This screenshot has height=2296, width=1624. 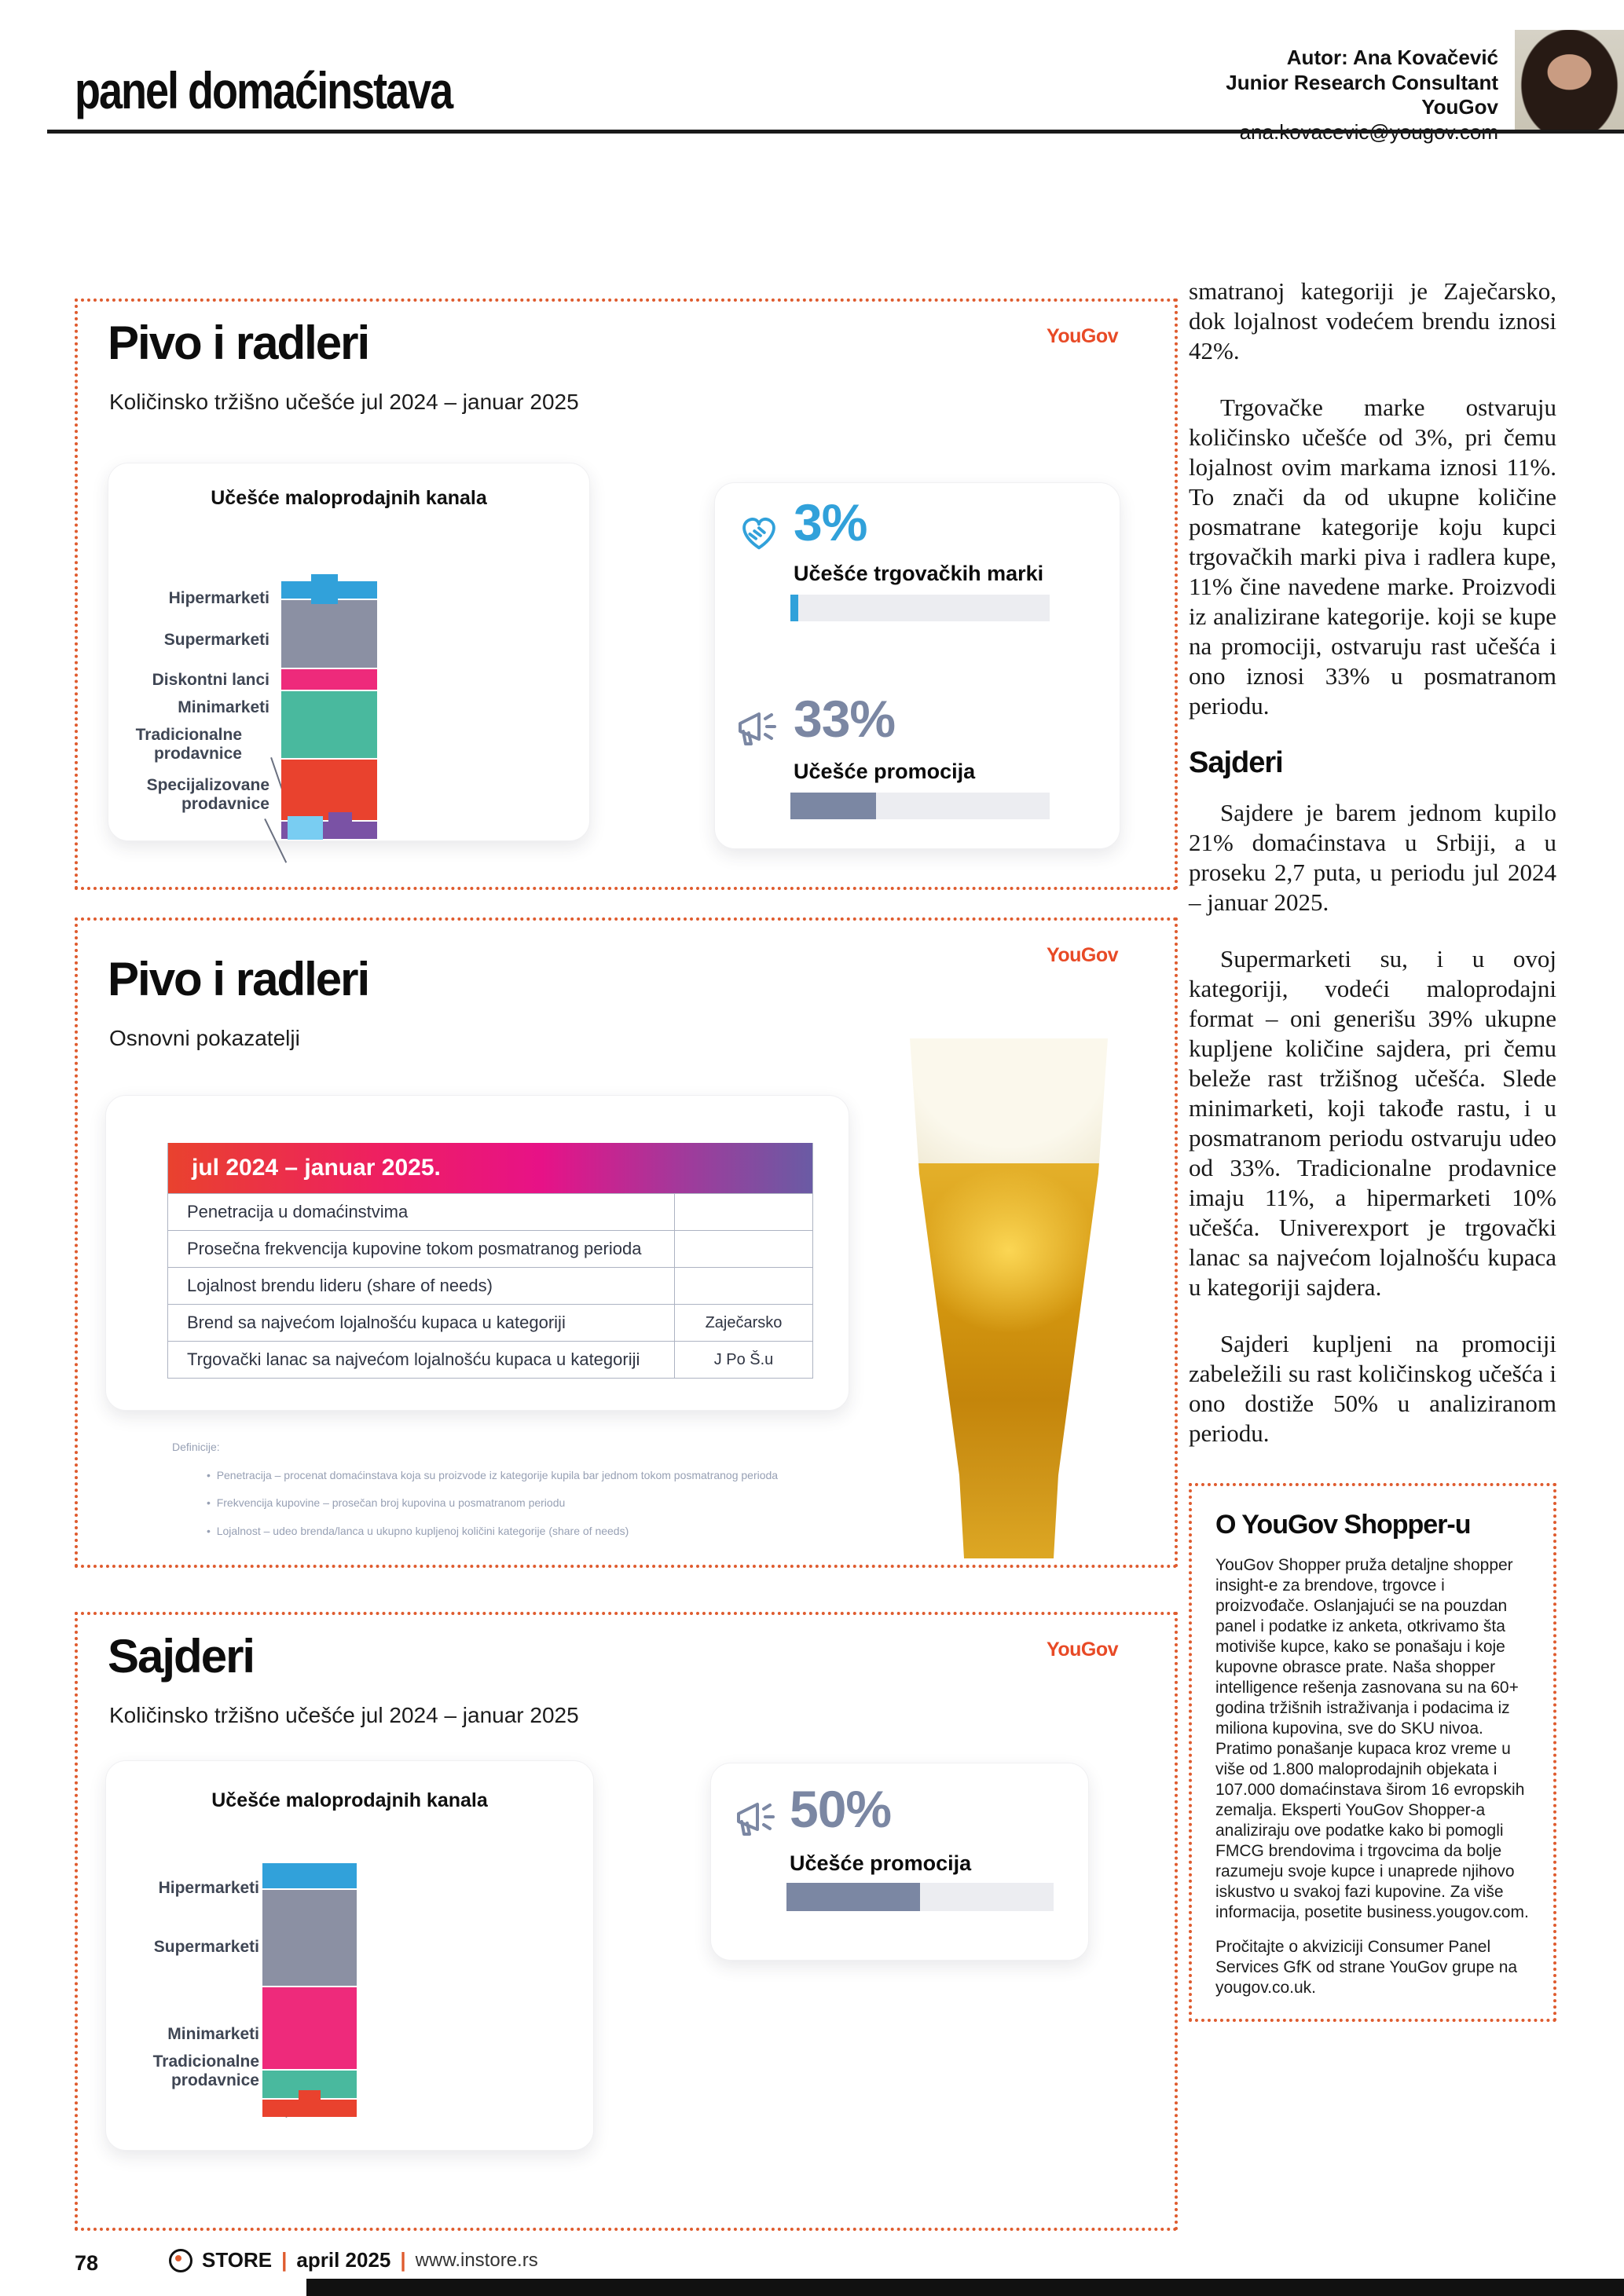 I want to click on footer-site: www.instore.rs, so click(x=477, y=2260).